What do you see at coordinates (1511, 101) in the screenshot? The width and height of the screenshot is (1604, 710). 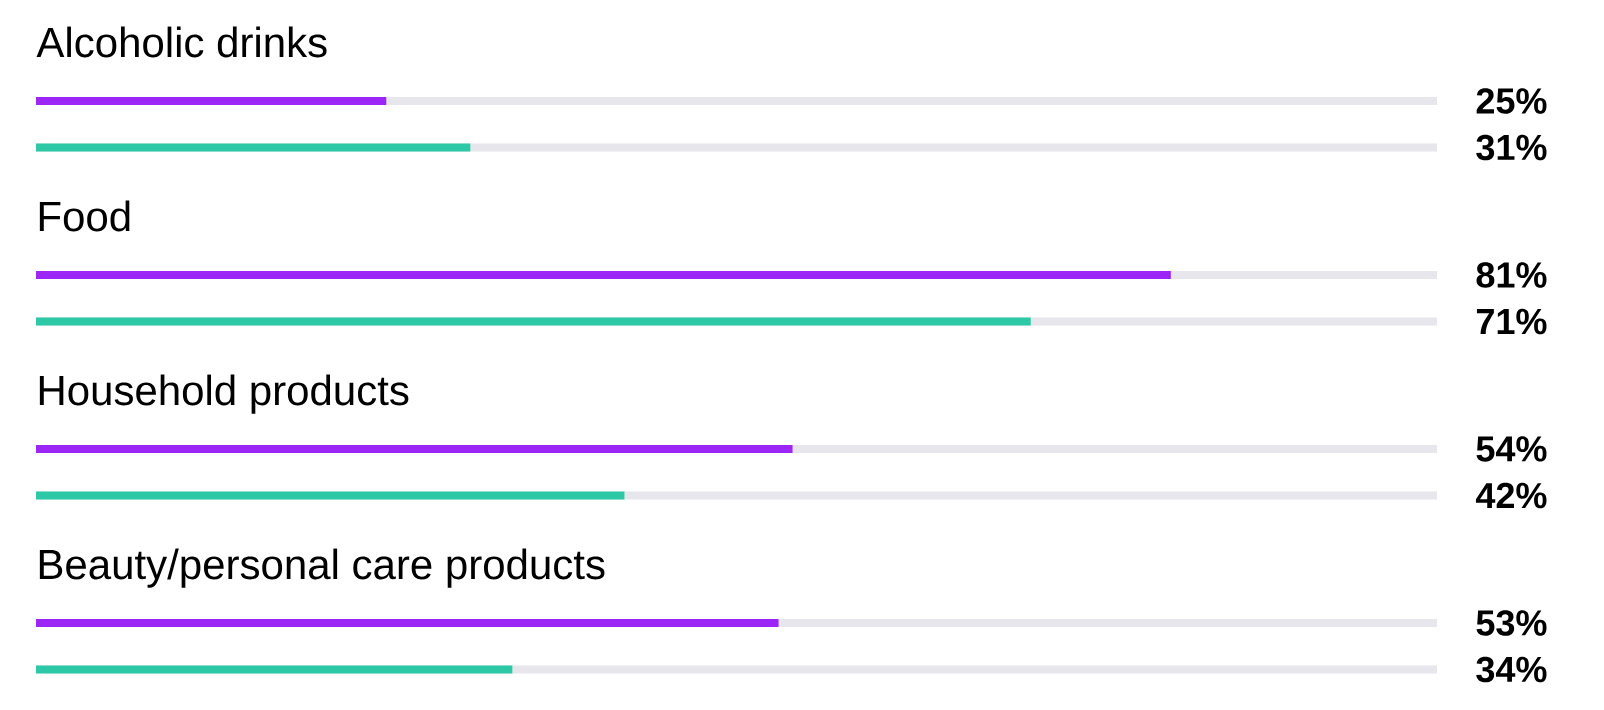 I see `data-label: 25%` at bounding box center [1511, 101].